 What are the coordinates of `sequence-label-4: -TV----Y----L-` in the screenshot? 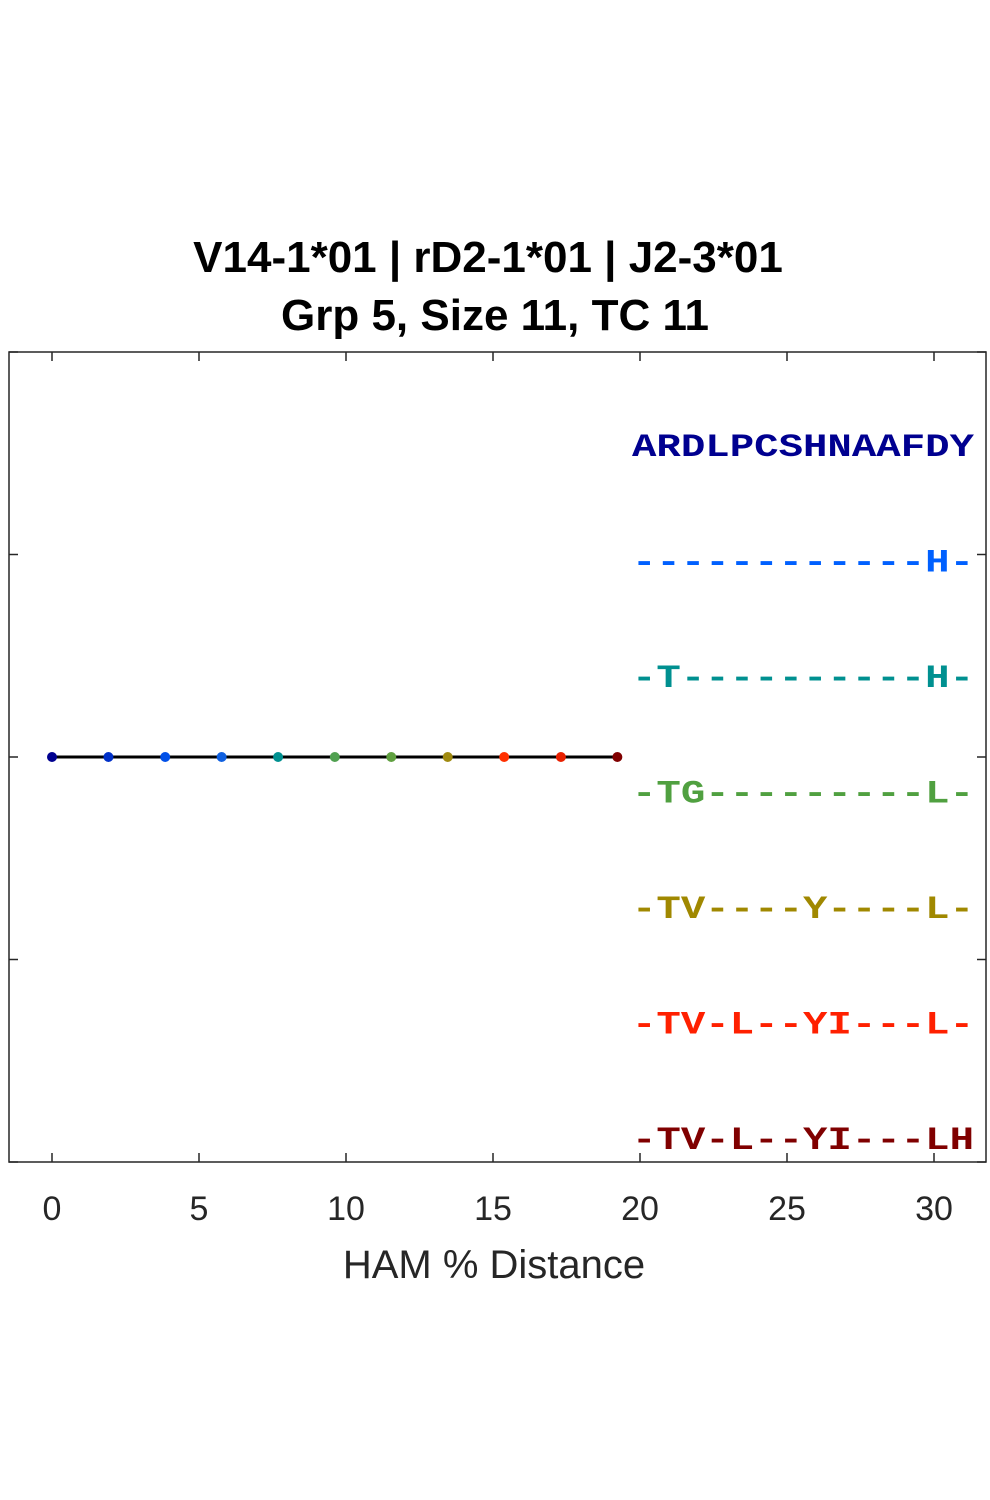 It's located at (803, 909).